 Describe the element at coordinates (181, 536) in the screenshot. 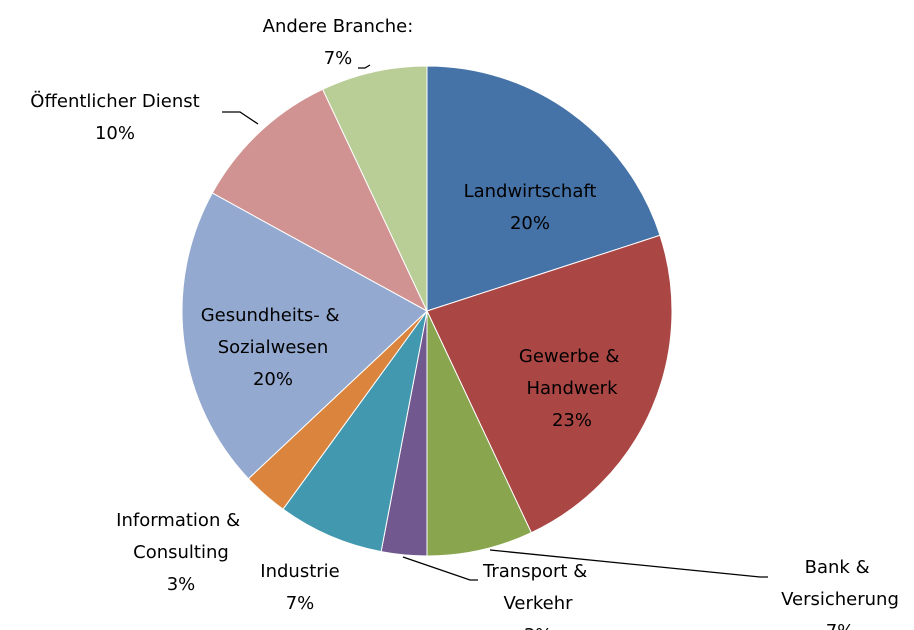

I see `slice-label: Information & Consulting` at that location.